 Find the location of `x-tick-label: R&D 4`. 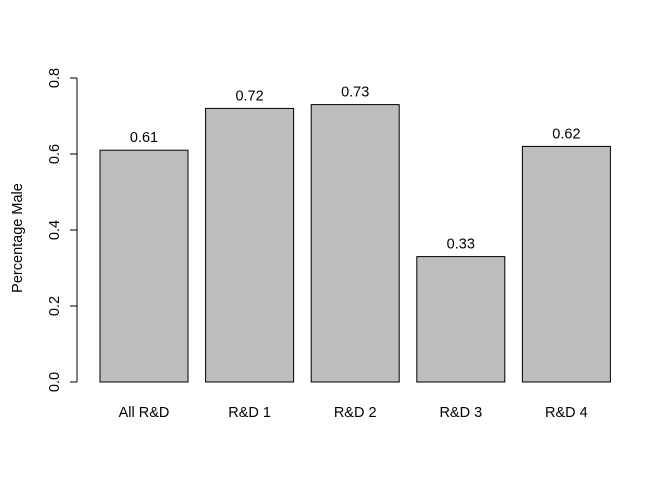

x-tick-label: R&D 4 is located at coordinates (566, 413).